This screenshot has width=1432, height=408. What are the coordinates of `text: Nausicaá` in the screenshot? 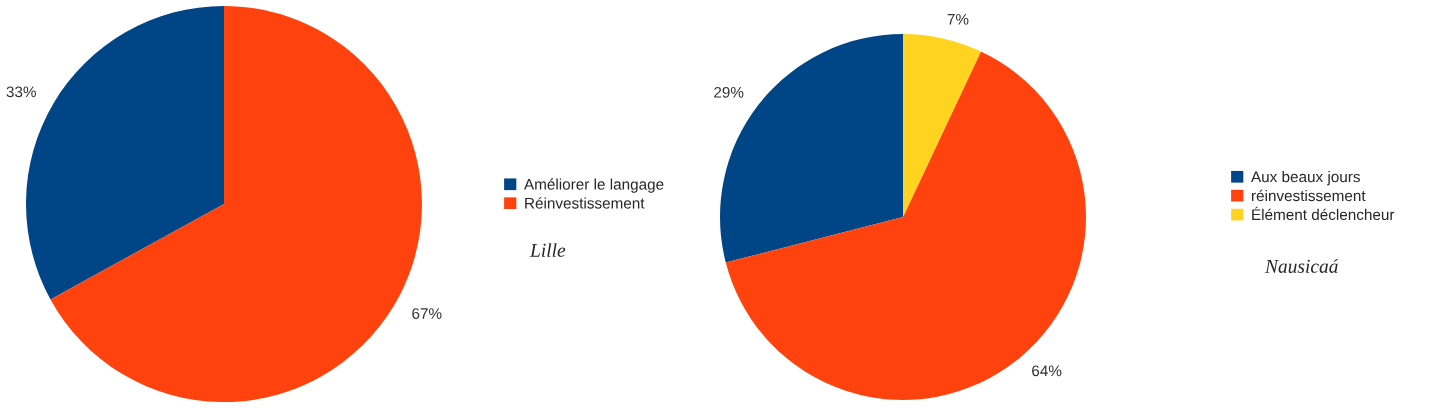 It's located at (1301, 266).